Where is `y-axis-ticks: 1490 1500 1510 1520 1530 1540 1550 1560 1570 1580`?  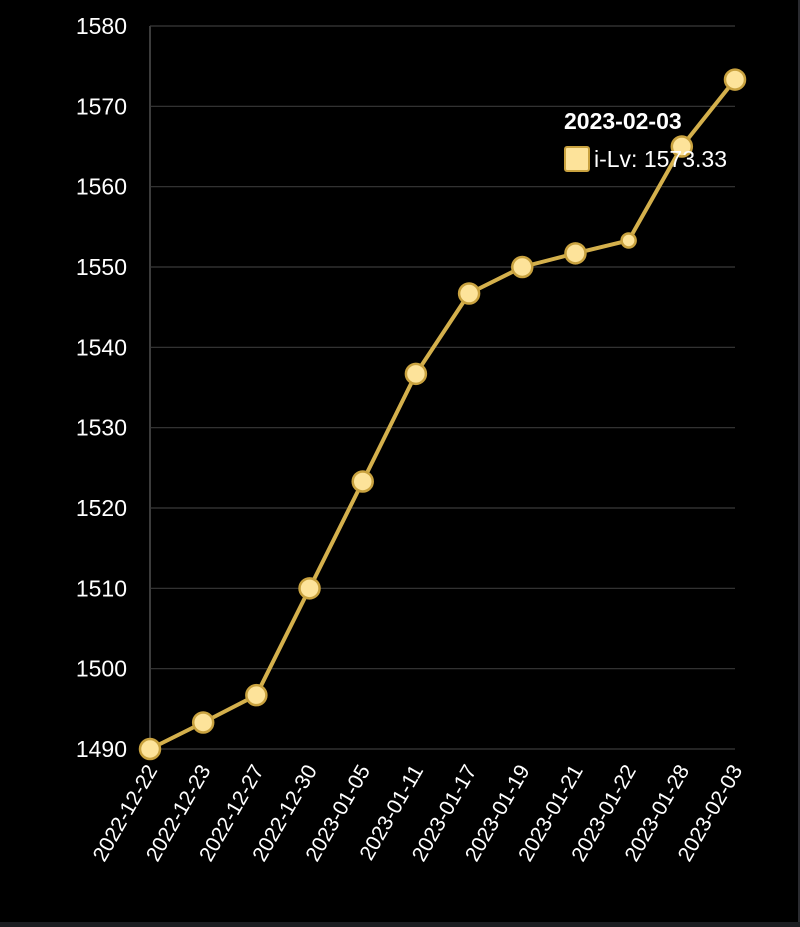 y-axis-ticks: 1490 1500 1510 1520 1530 1540 1550 1560 1570 1580 is located at coordinates (101, 387).